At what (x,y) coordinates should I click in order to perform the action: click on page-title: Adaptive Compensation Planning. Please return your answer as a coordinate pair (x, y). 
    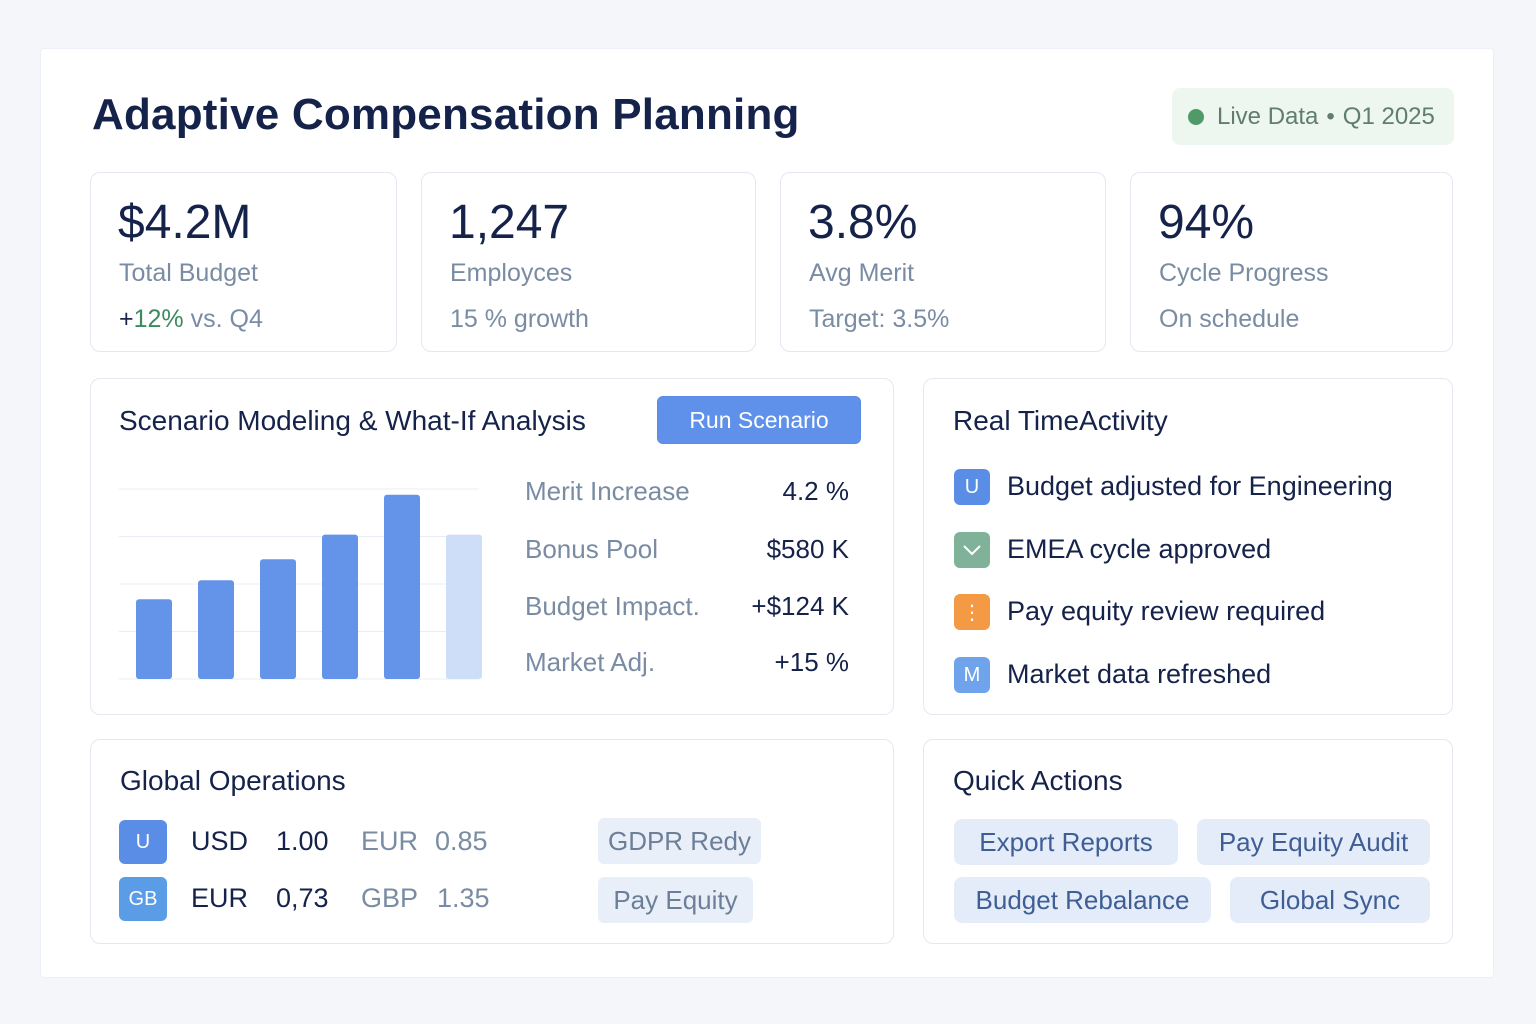
    Looking at the image, I should click on (446, 114).